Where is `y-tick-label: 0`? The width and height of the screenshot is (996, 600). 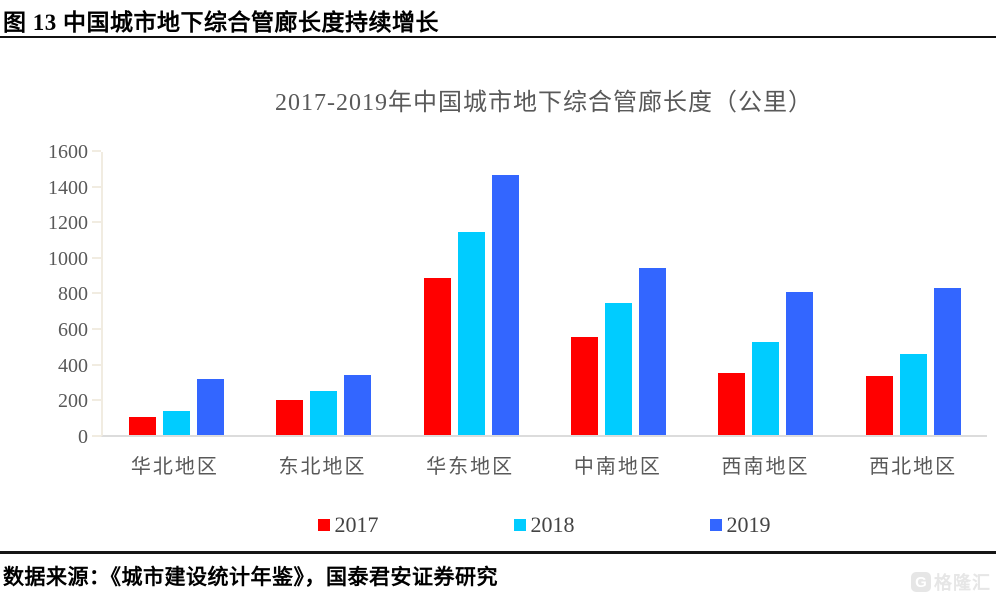
y-tick-label: 0 is located at coordinates (83, 437).